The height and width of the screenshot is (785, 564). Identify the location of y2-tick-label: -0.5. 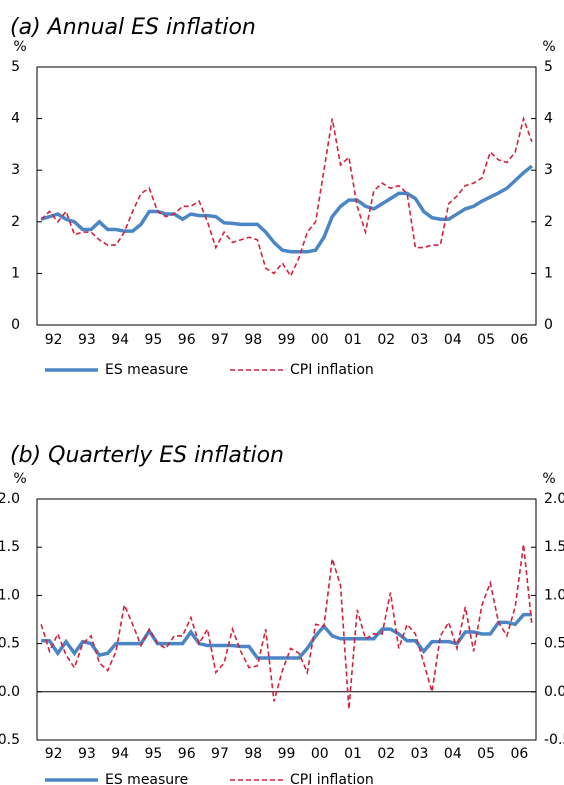
(554, 740).